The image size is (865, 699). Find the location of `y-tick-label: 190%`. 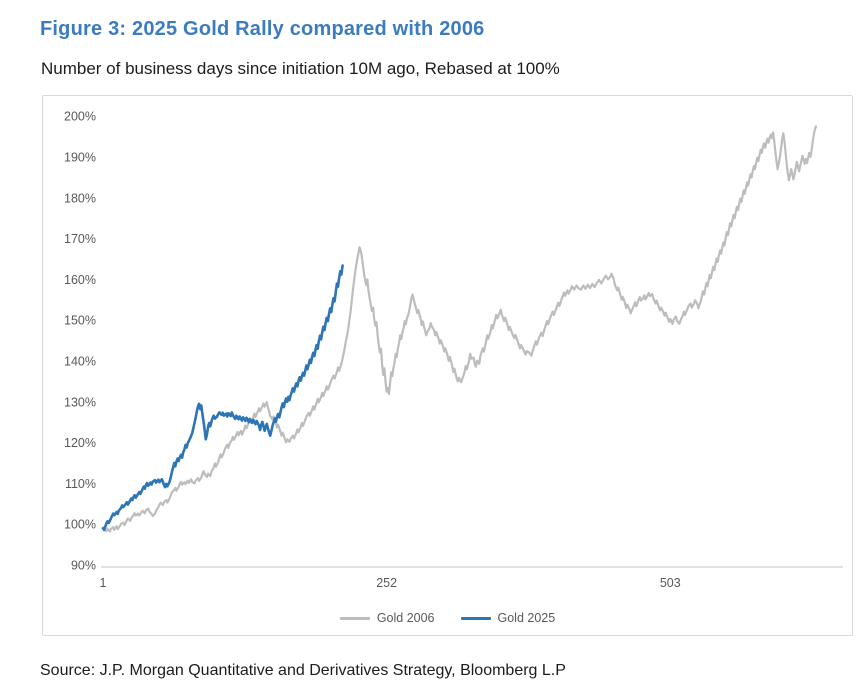

y-tick-label: 190% is located at coordinates (80, 158).